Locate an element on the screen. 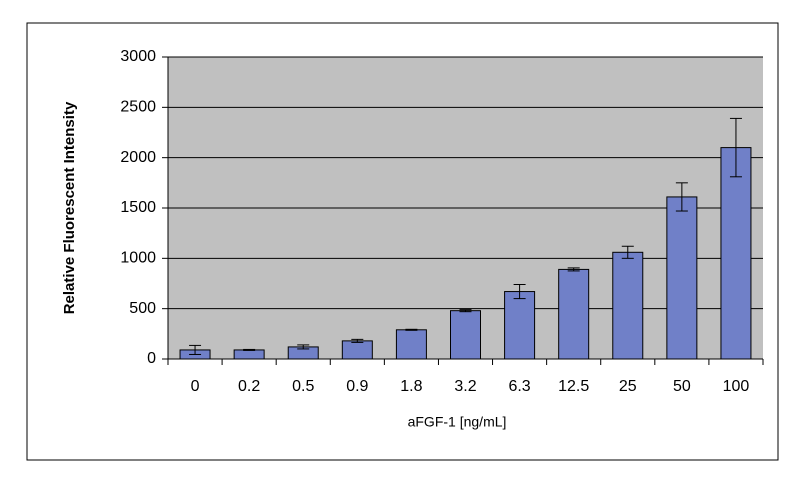  x-tick-label: 0.2 is located at coordinates (249, 386).